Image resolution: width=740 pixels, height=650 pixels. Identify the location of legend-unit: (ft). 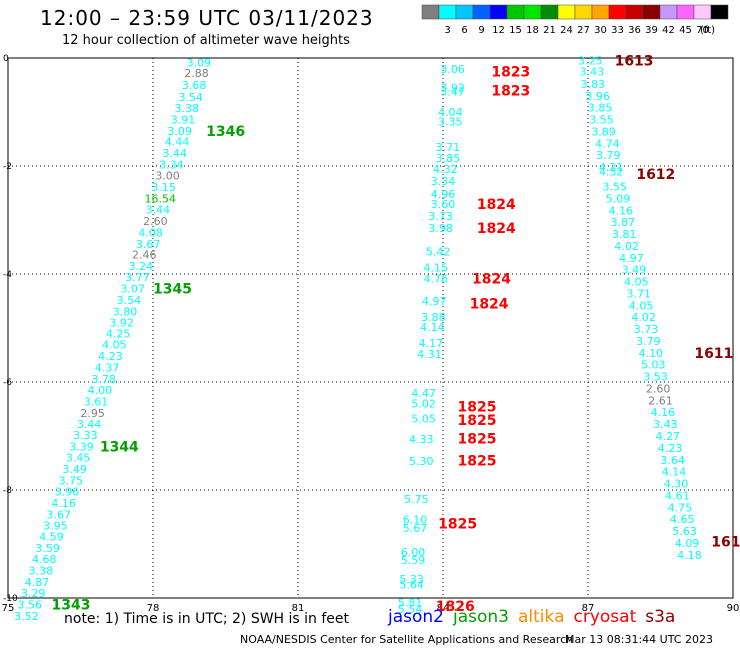
(707, 30).